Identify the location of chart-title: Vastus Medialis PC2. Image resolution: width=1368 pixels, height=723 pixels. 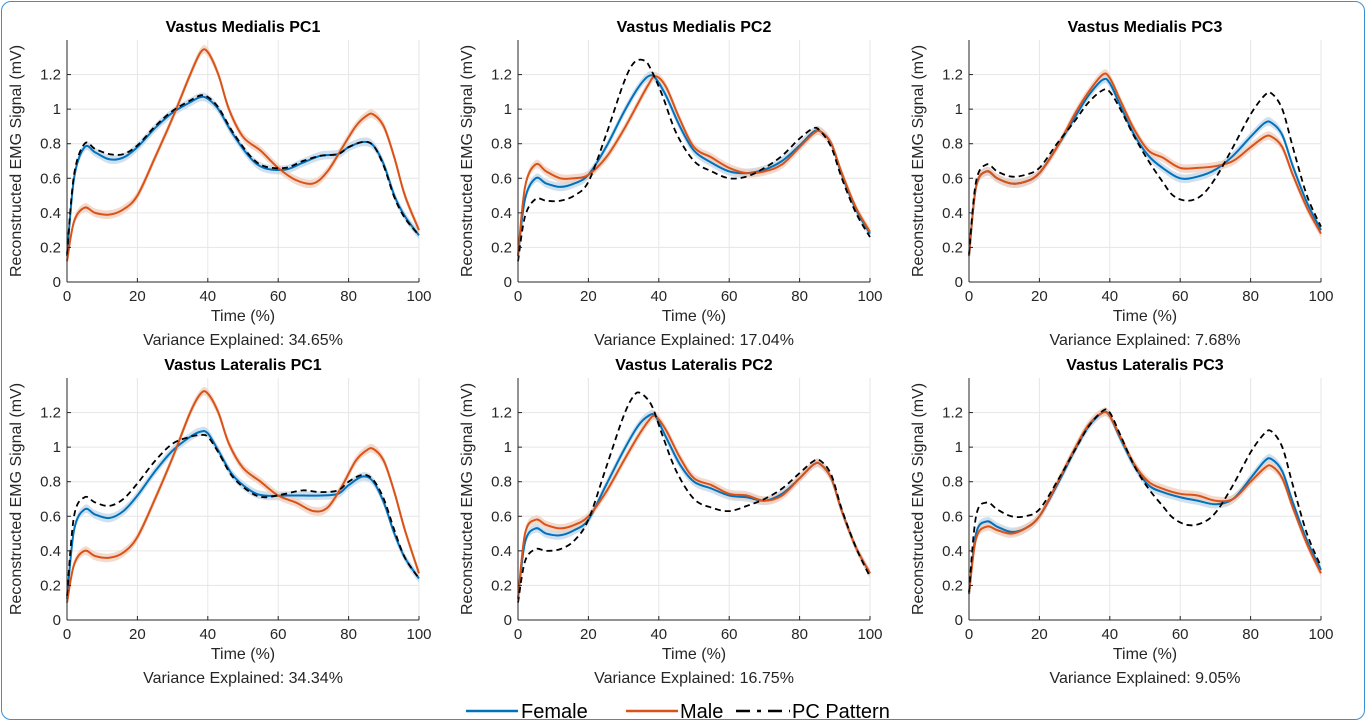
(694, 27).